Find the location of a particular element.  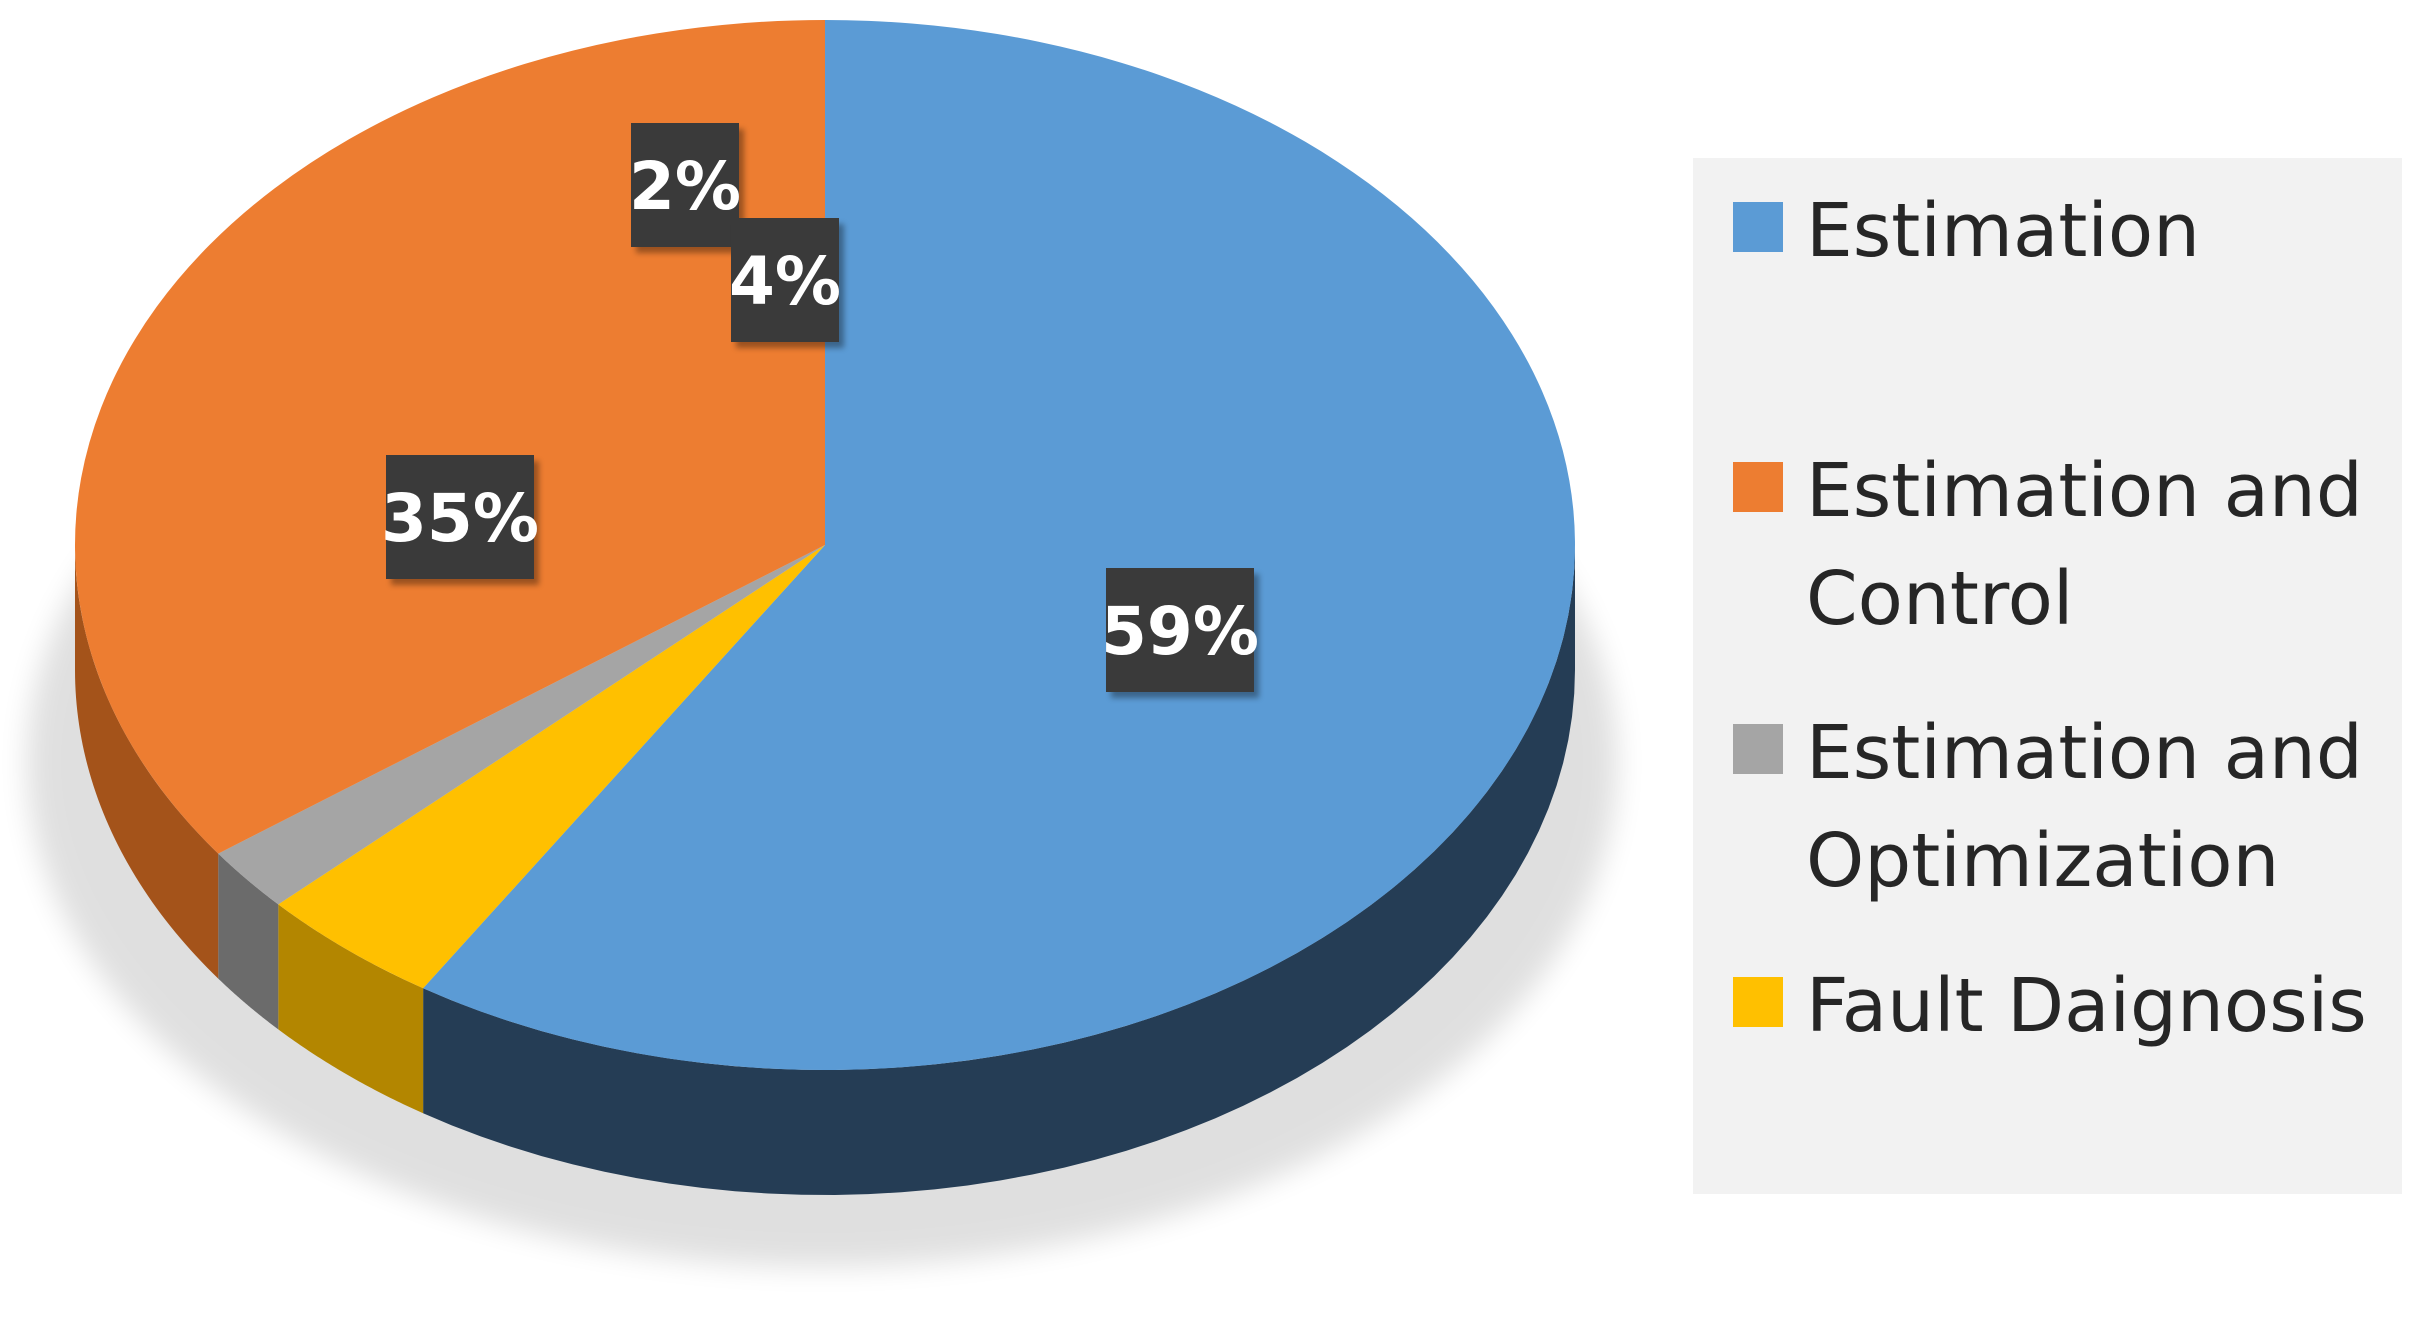

legend-entry-estimation-and-optimization: Estimation and Optimization is located at coordinates (2048, 807).